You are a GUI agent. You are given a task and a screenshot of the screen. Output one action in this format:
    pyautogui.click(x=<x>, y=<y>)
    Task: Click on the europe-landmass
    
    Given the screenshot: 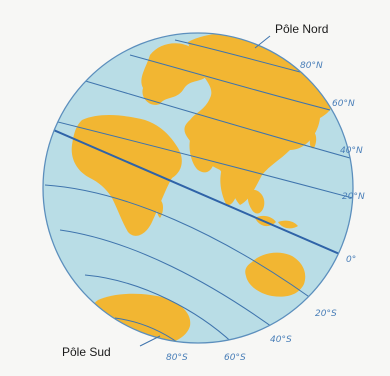 What is the action you would take?
    pyautogui.click(x=176, y=74)
    